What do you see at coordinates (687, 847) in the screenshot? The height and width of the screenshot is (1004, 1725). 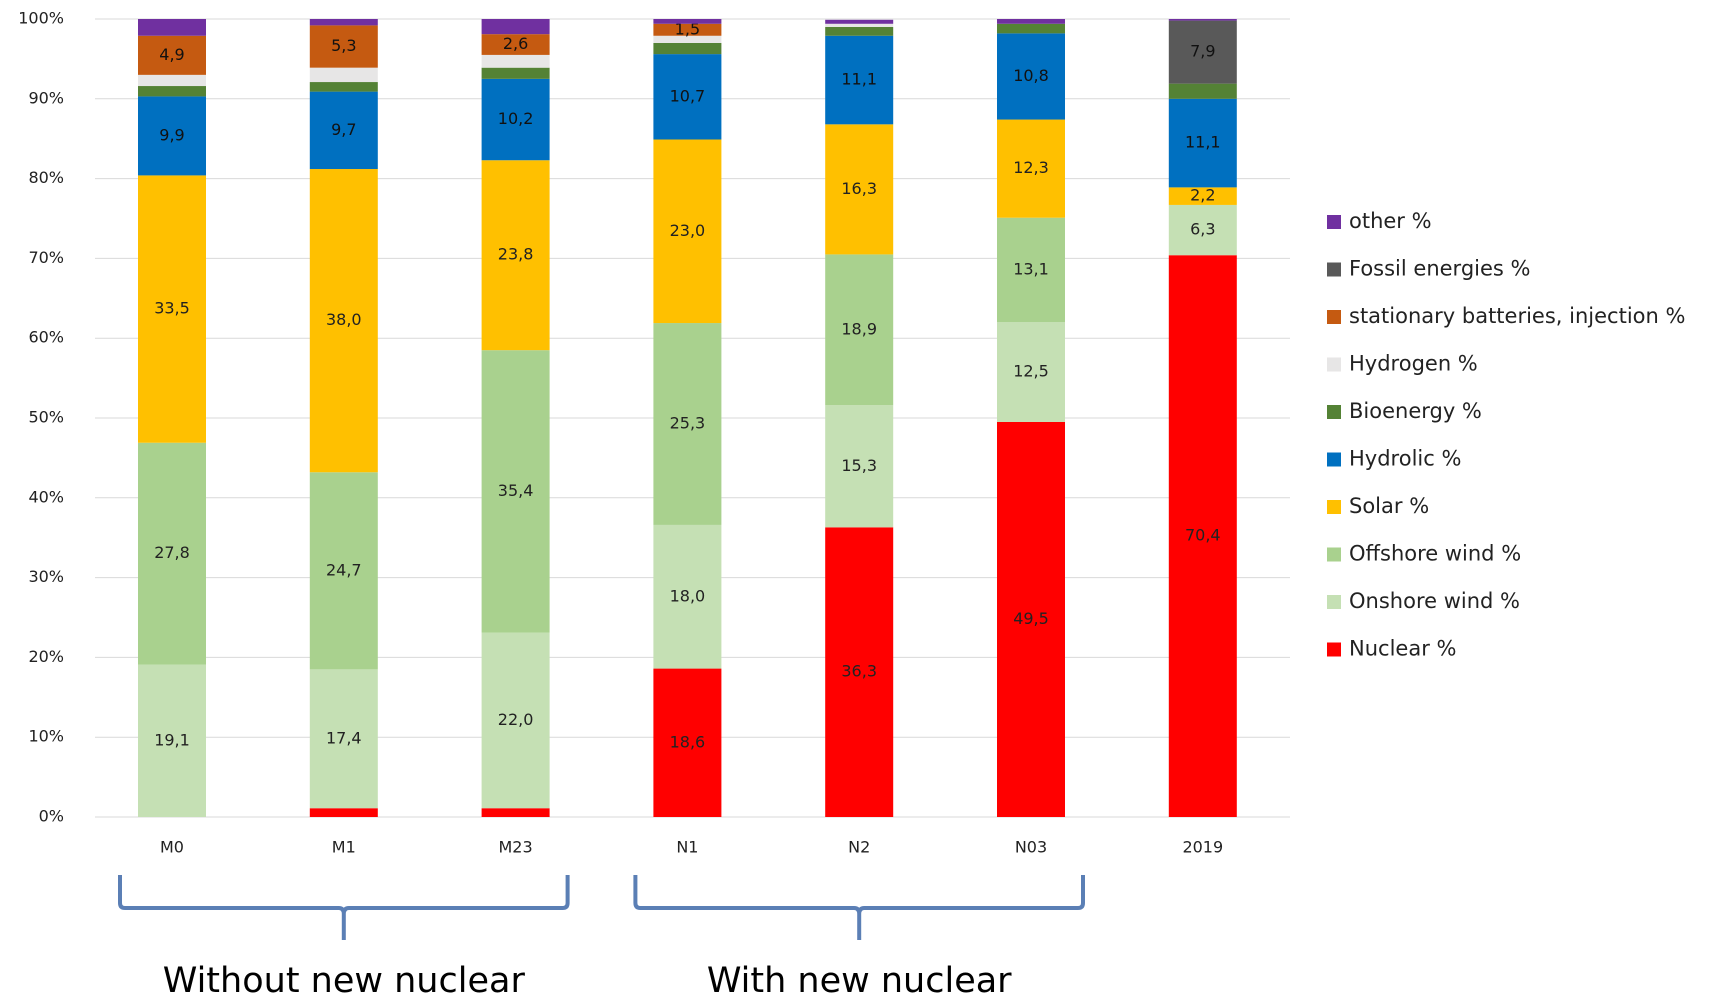 I see `x-tick-label: N1` at bounding box center [687, 847].